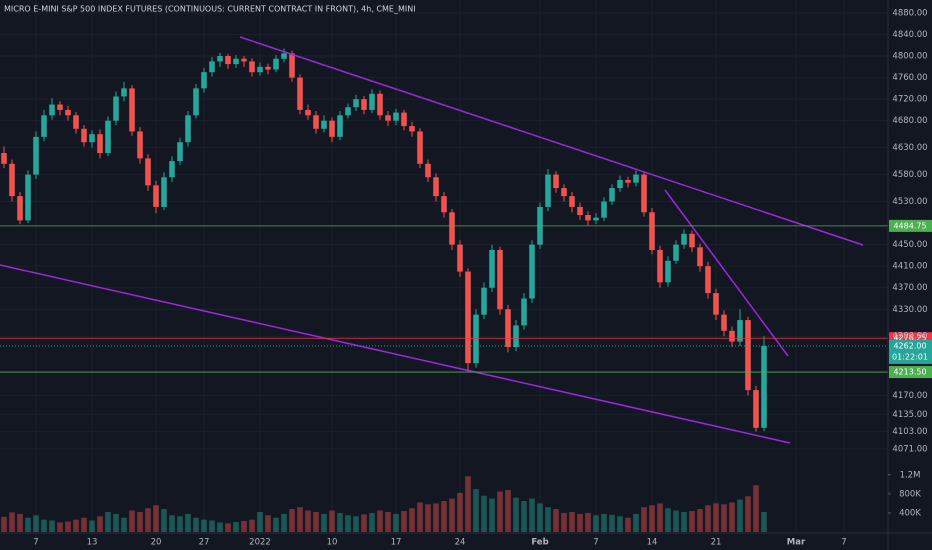  Describe the element at coordinates (909, 288) in the screenshot. I see `y-tick-label: 4370.00` at that location.